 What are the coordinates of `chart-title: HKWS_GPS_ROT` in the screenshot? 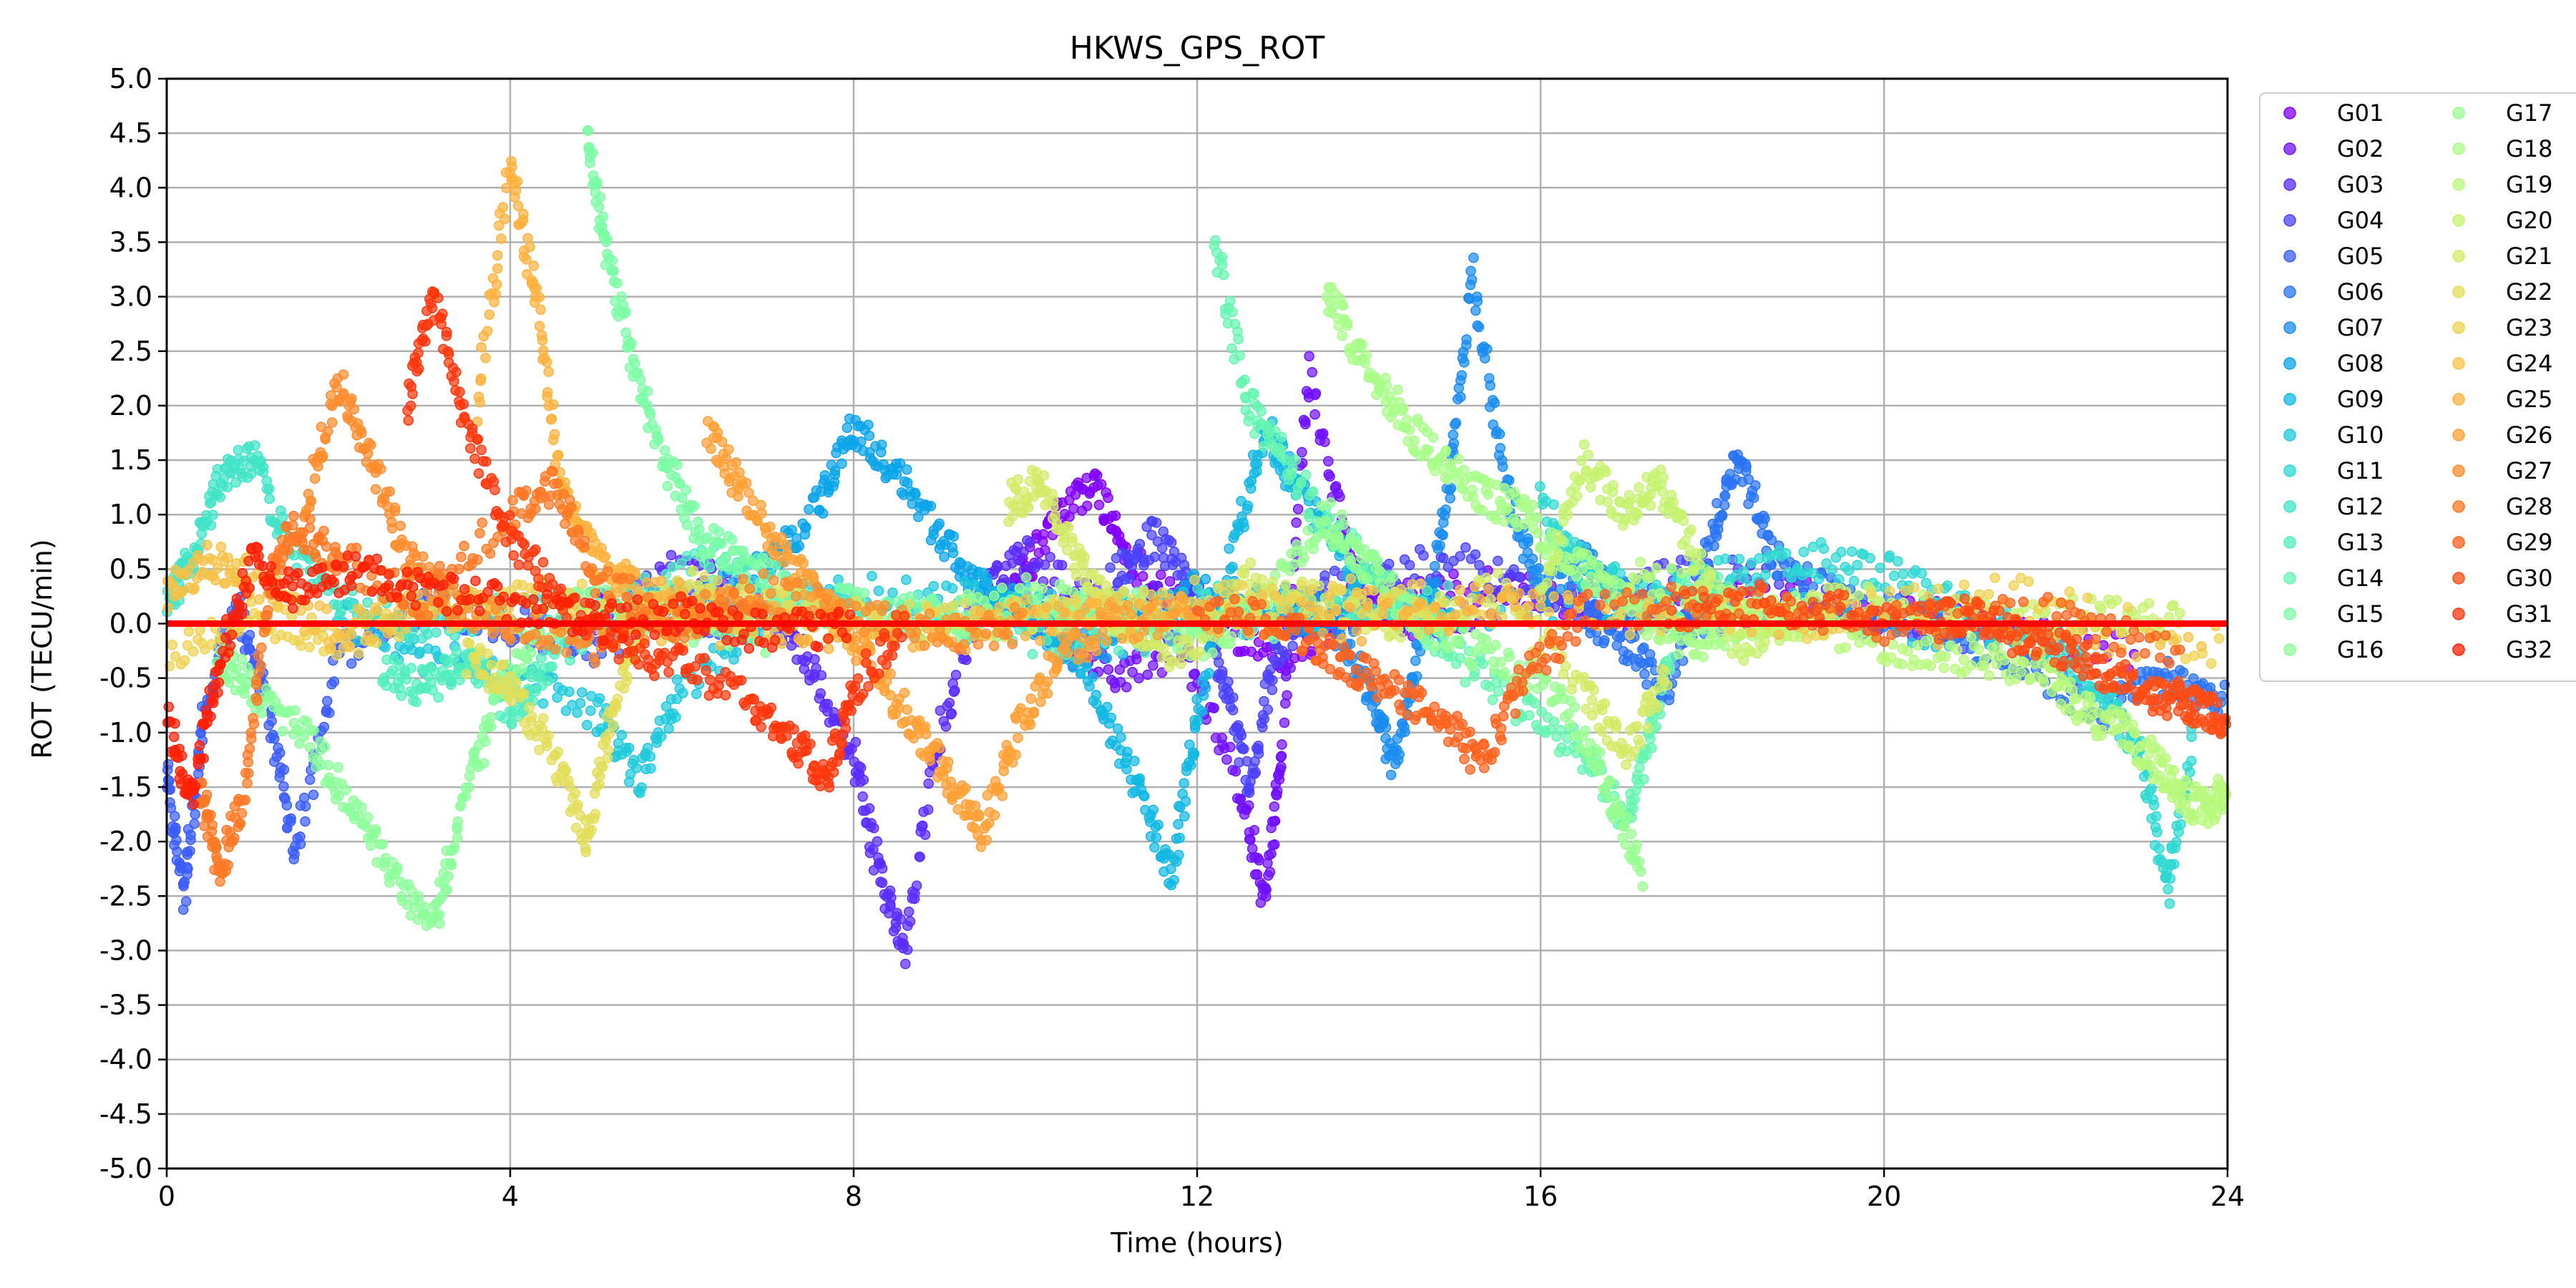 It's located at (1197, 48).